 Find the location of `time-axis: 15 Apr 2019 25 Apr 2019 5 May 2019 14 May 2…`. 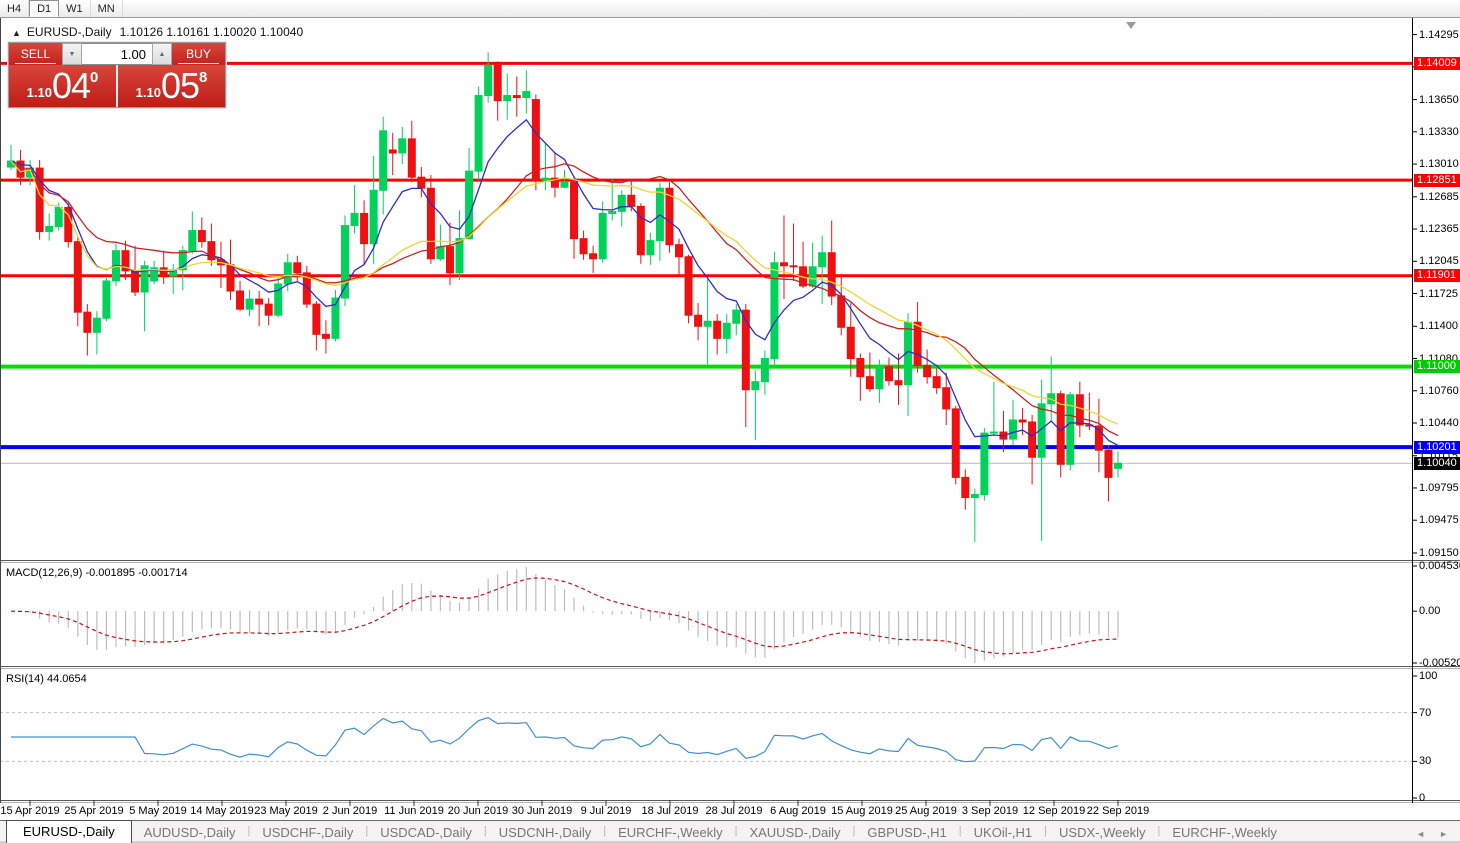

time-axis: 15 Apr 2019 25 Apr 2019 5 May 2019 14 May 2… is located at coordinates (706, 811).